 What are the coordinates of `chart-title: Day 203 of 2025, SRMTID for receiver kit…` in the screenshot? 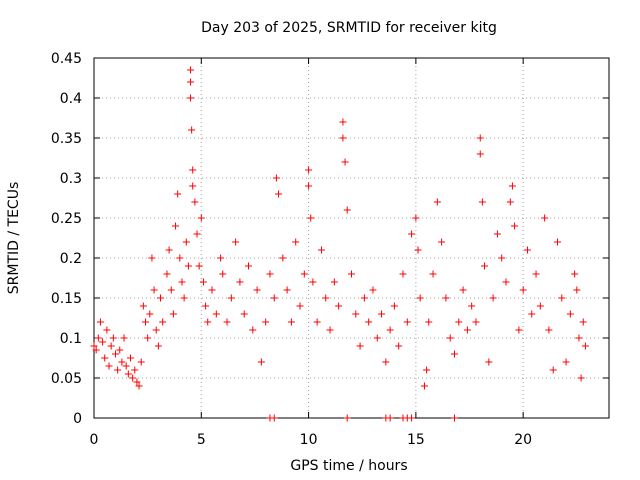 It's located at (349, 28).